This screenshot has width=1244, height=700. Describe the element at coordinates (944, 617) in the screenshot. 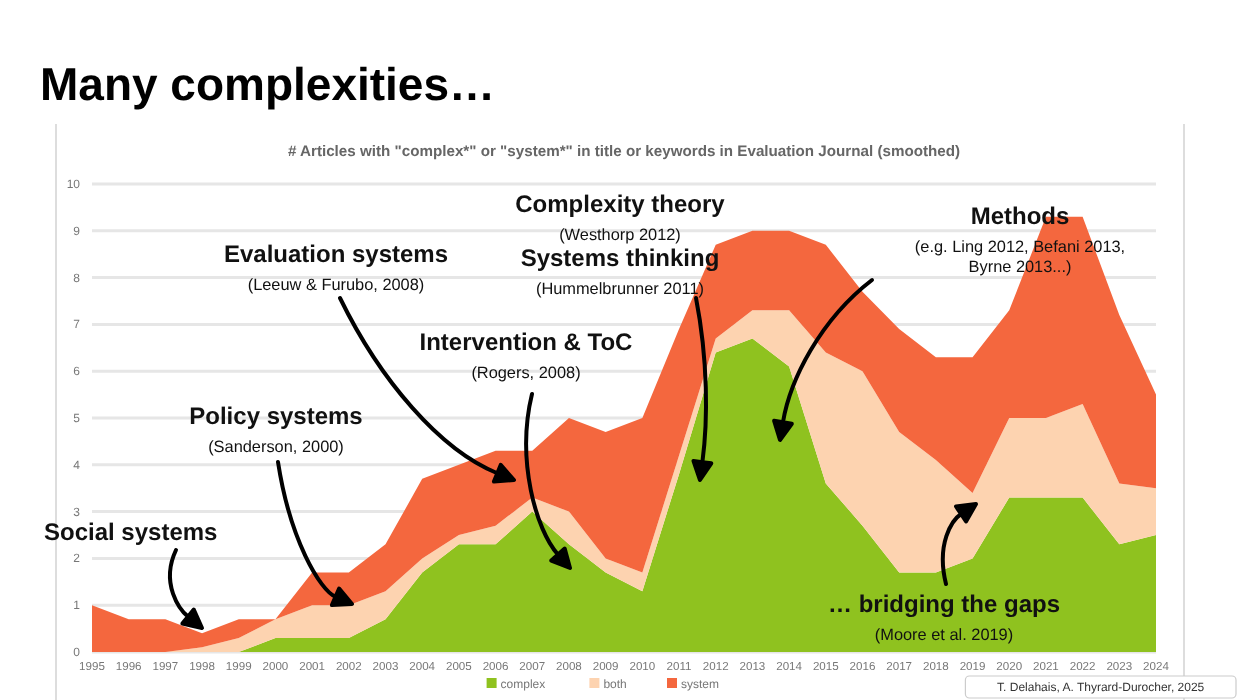

I see `annotation: … bridging the gaps (Moore et al. 2019)` at that location.